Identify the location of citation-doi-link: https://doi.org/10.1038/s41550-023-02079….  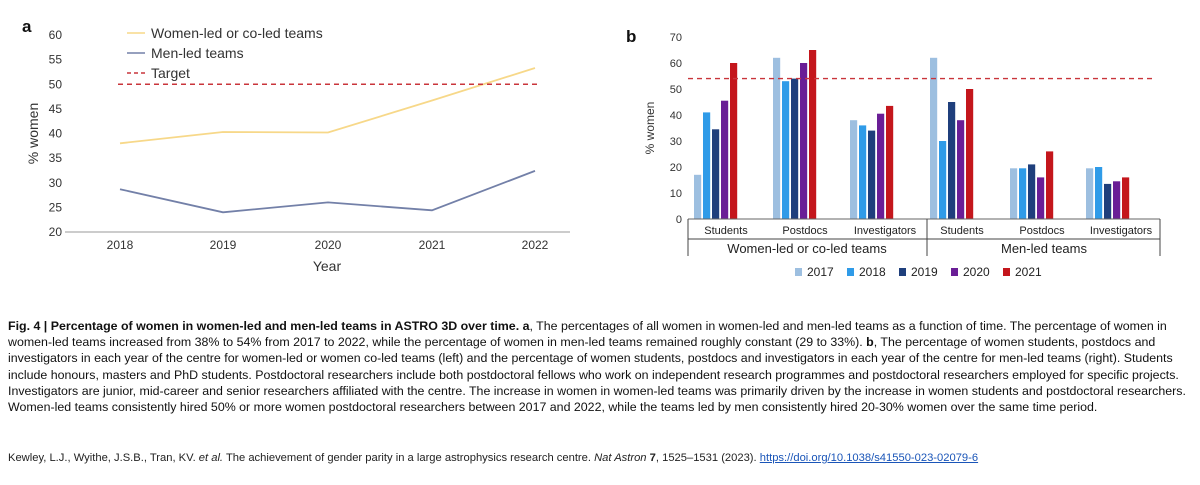
(869, 458).